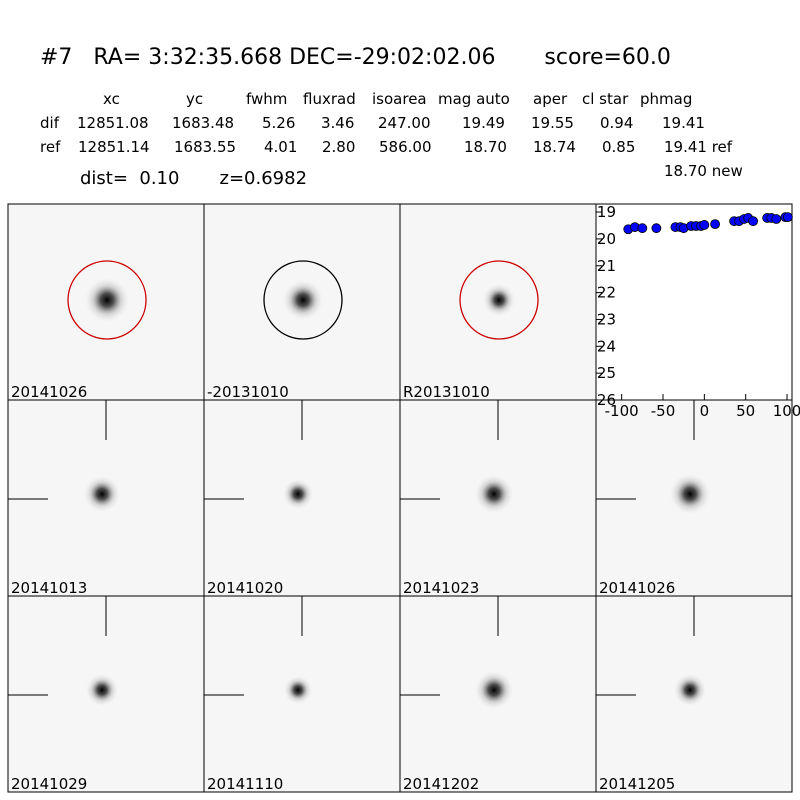 The width and height of the screenshot is (800, 800). Describe the element at coordinates (606, 346) in the screenshot. I see `y-tick-label: 24` at that location.